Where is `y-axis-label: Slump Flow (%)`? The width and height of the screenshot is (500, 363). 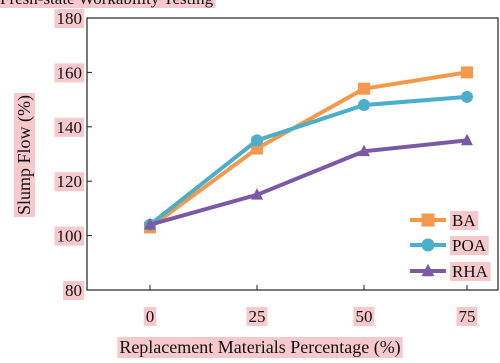
y-axis-label: Slump Flow (%) is located at coordinates (24, 155).